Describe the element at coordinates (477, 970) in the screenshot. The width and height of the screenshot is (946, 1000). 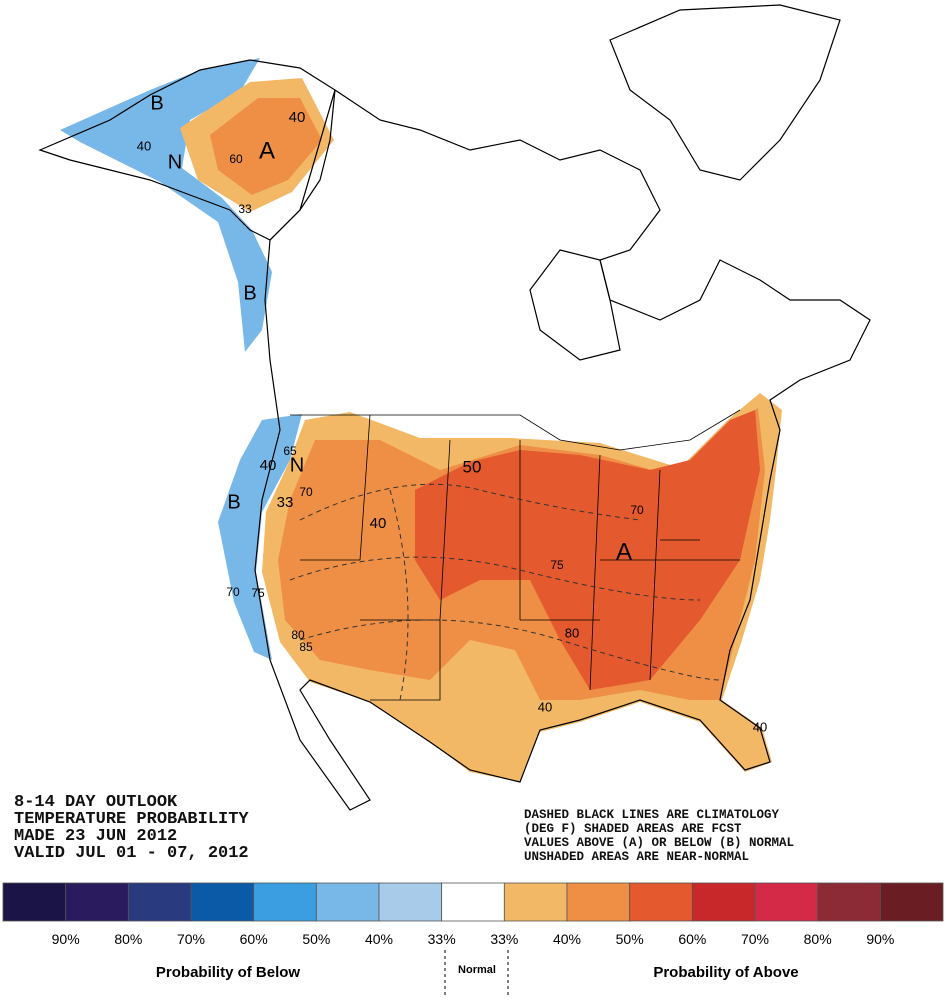
I see `normal-caption: Normal` at that location.